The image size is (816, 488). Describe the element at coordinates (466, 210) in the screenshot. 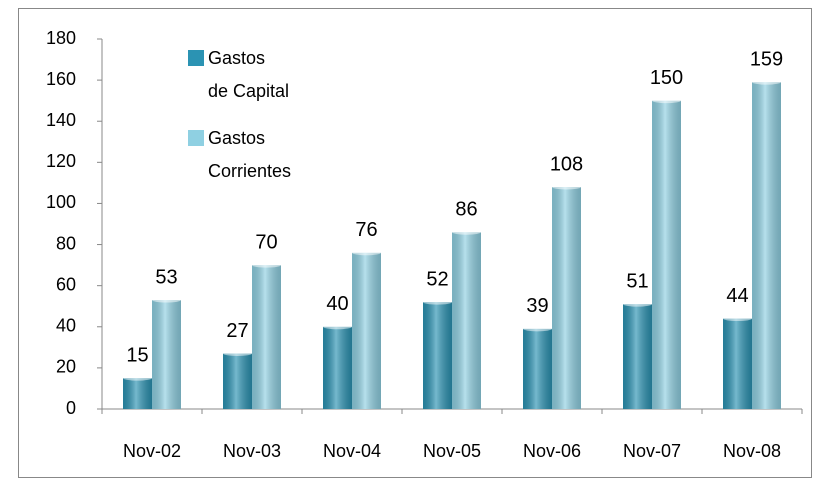

I see `value-label: 86` at that location.